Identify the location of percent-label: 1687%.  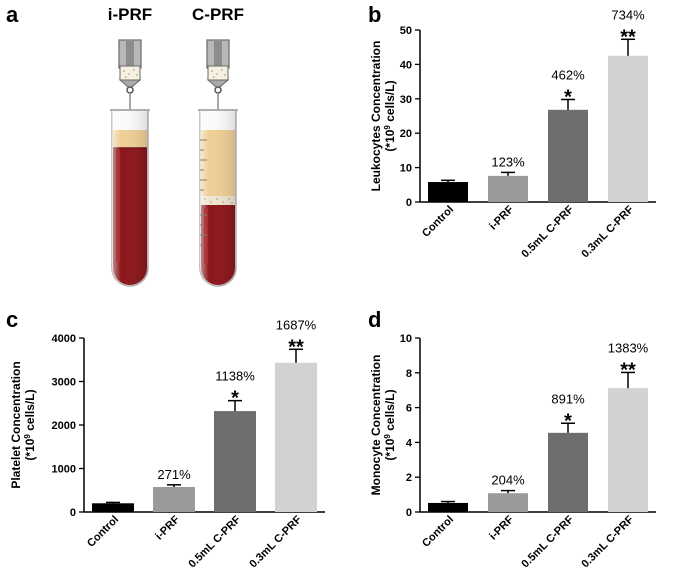
(296, 324).